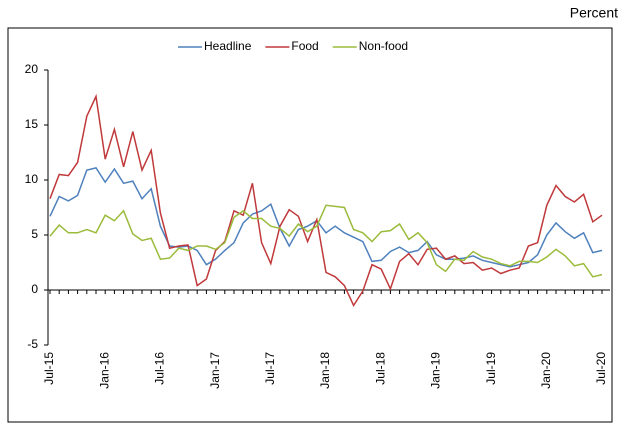 The image size is (625, 426). What do you see at coordinates (491, 368) in the screenshot?
I see `x-tick-label: Jul-19` at bounding box center [491, 368].